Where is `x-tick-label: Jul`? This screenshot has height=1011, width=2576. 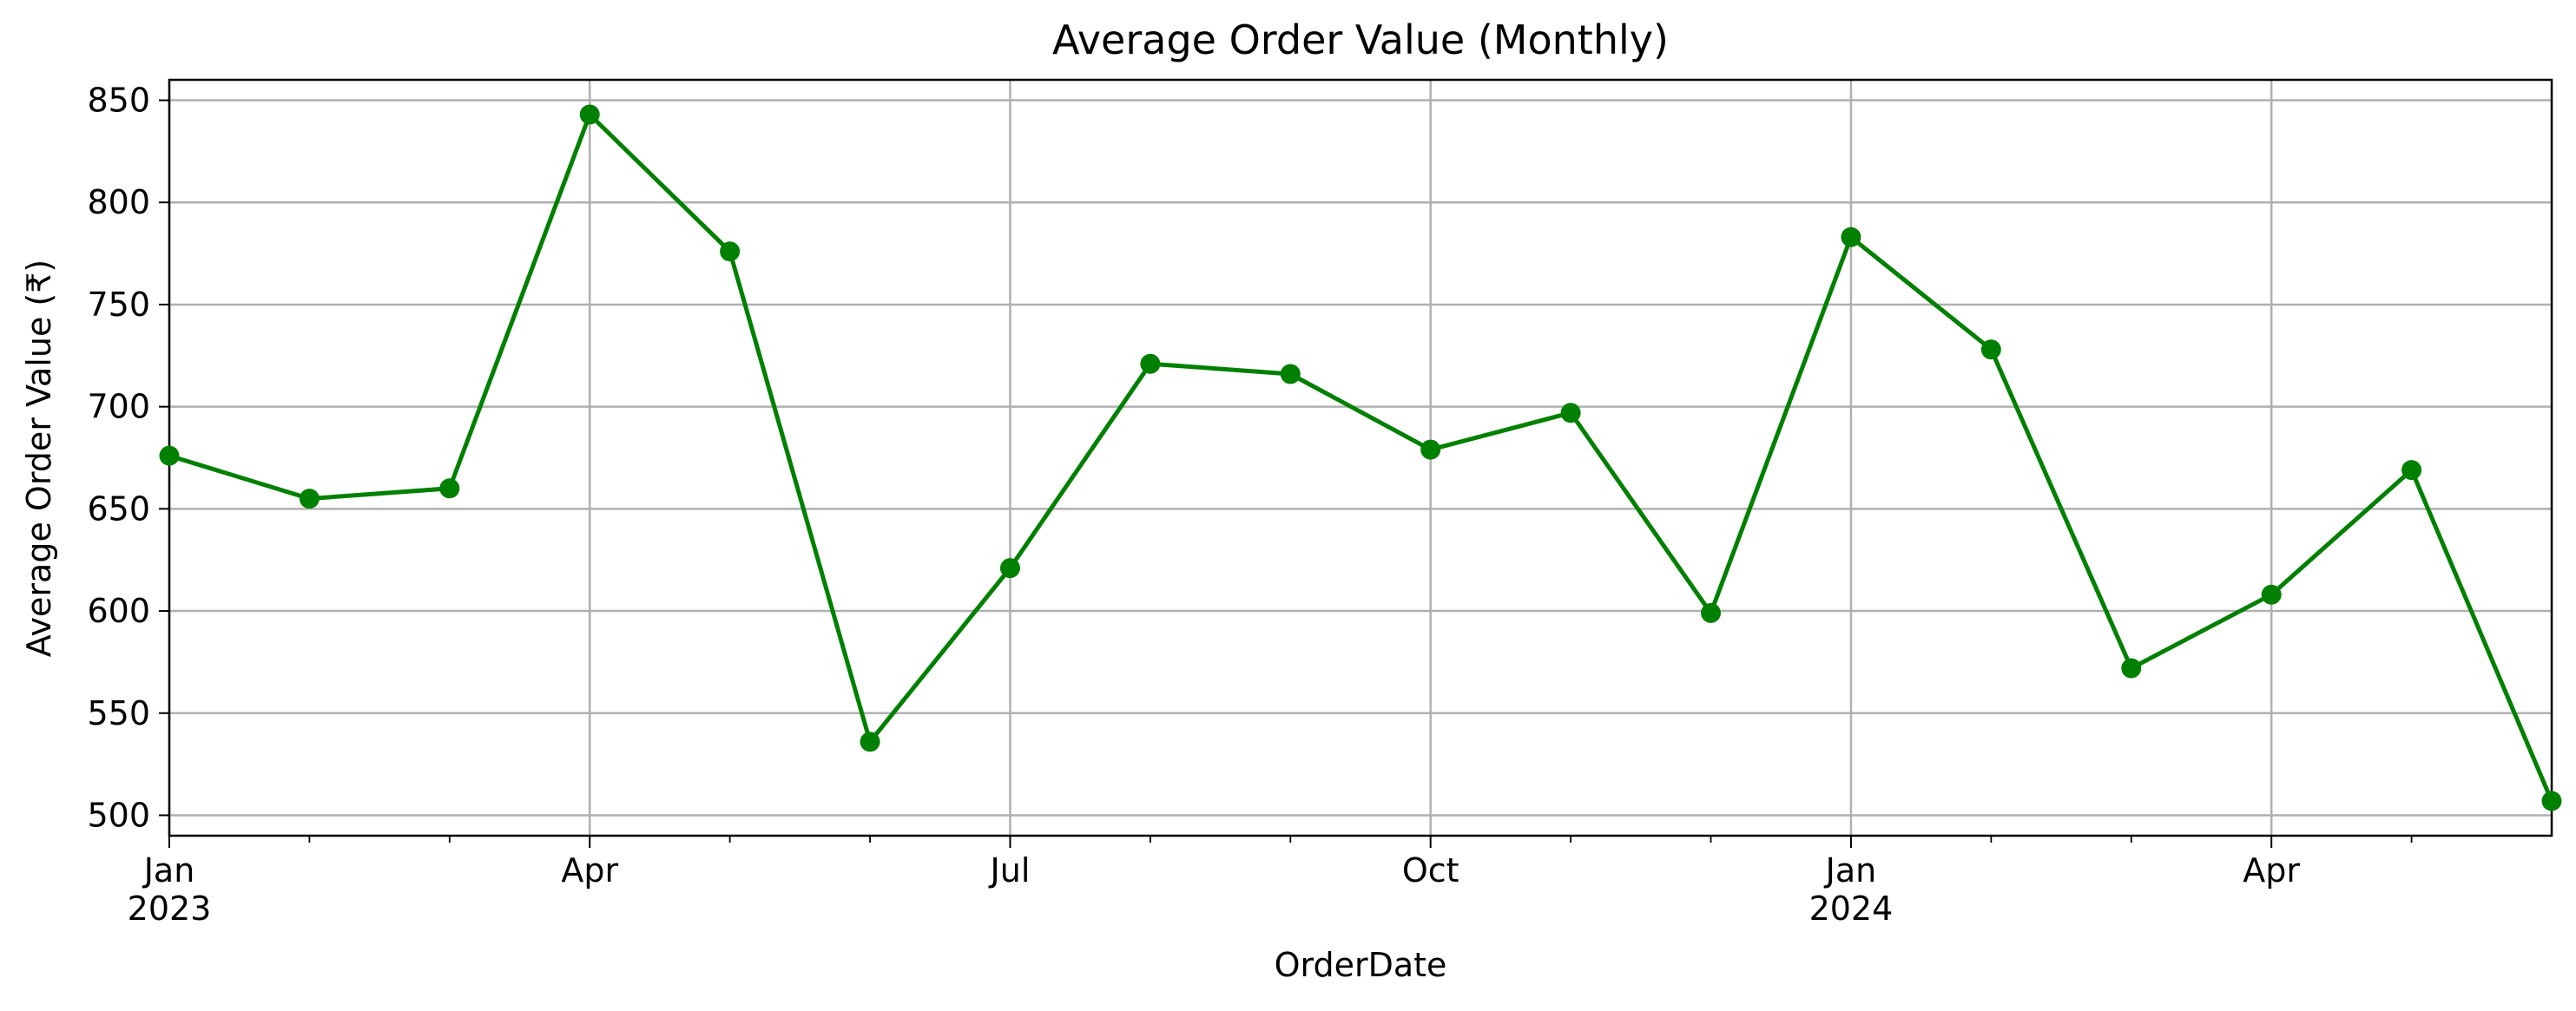 x-tick-label: Jul is located at coordinates (1010, 870).